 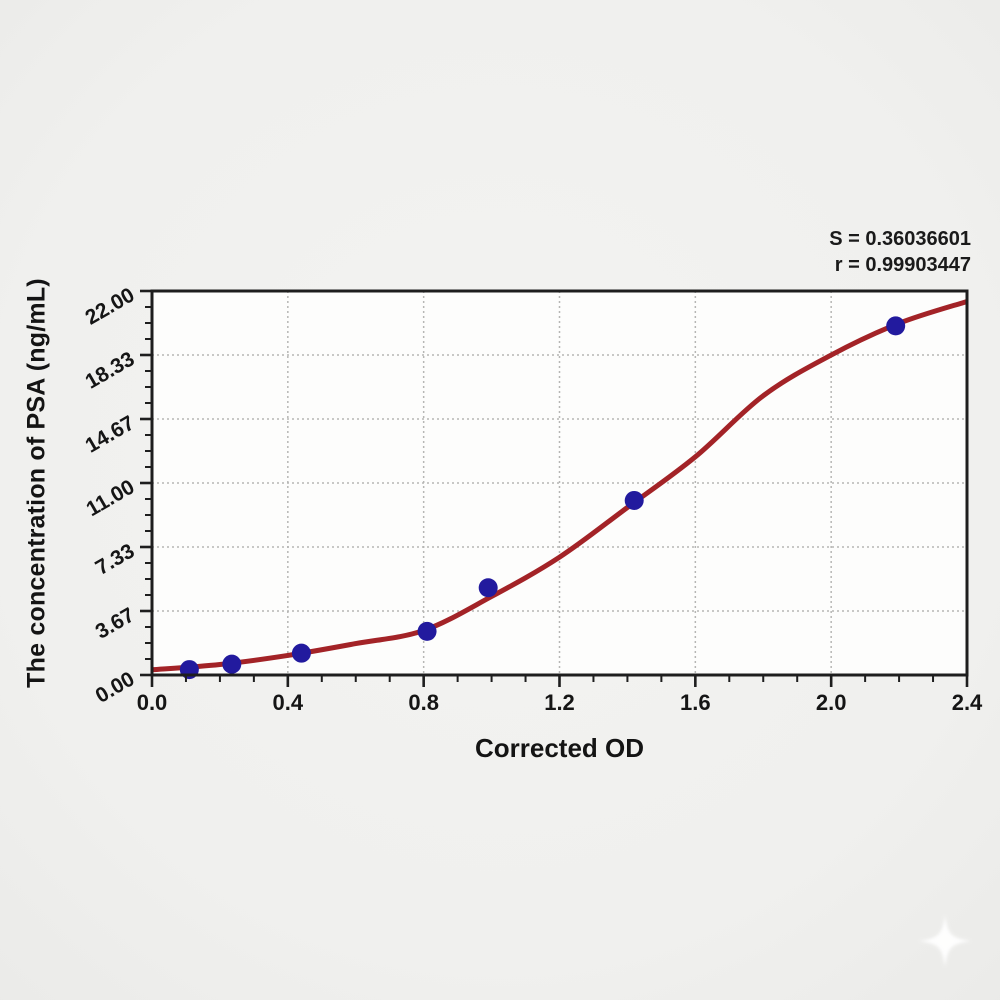 What do you see at coordinates (115, 687) in the screenshot?
I see `y-tick-label: 0.00` at bounding box center [115, 687].